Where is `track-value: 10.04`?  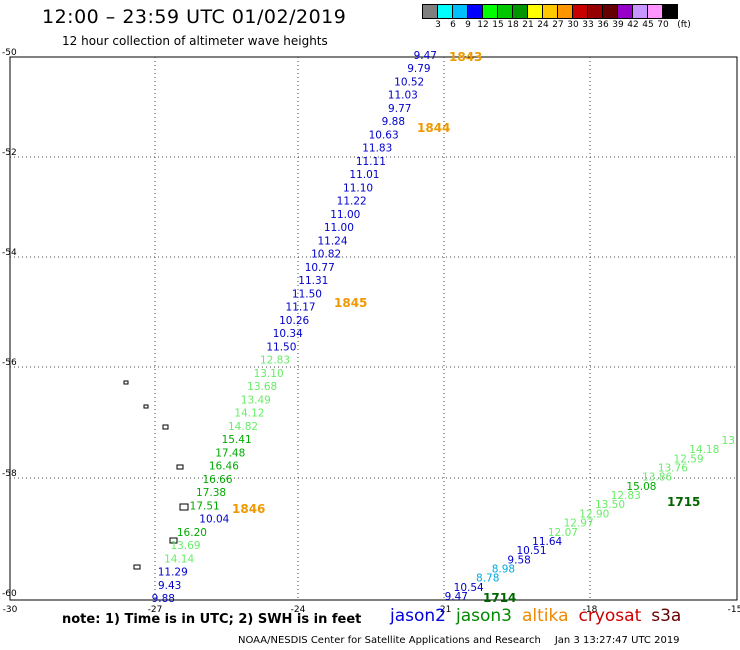 track-value: 10.04 is located at coordinates (214, 520).